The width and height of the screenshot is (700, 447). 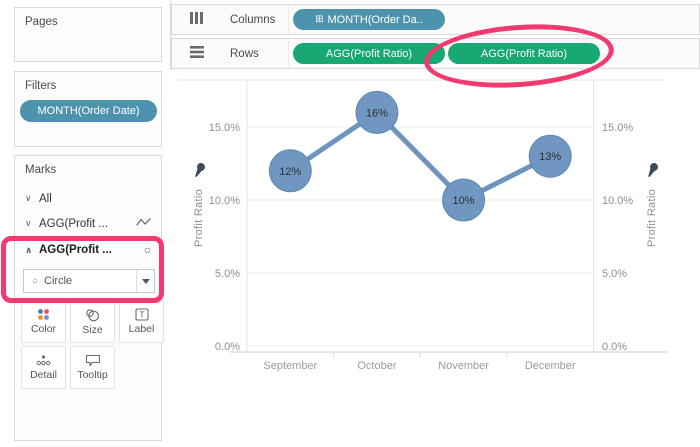 I want to click on point-label: 10%, so click(x=464, y=201).